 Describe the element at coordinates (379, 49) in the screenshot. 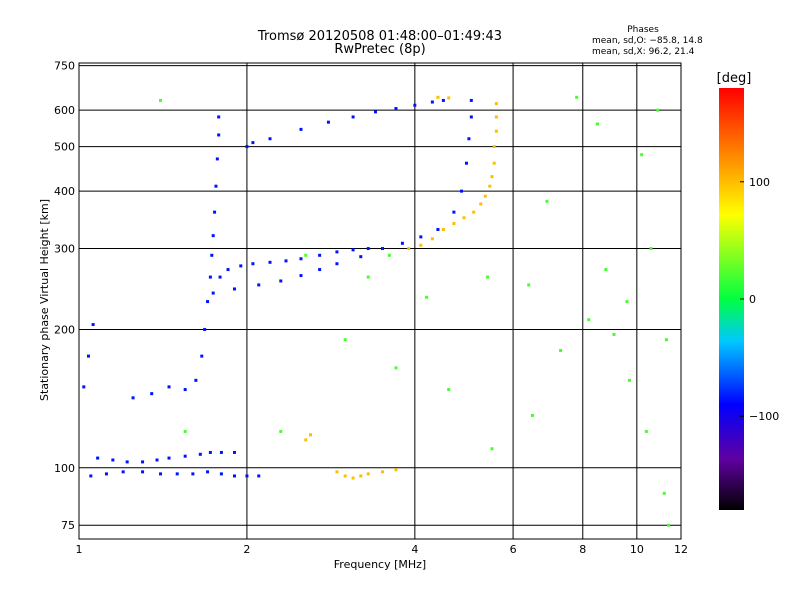

I see `chart-subtitle: RwPretec (8p)` at that location.